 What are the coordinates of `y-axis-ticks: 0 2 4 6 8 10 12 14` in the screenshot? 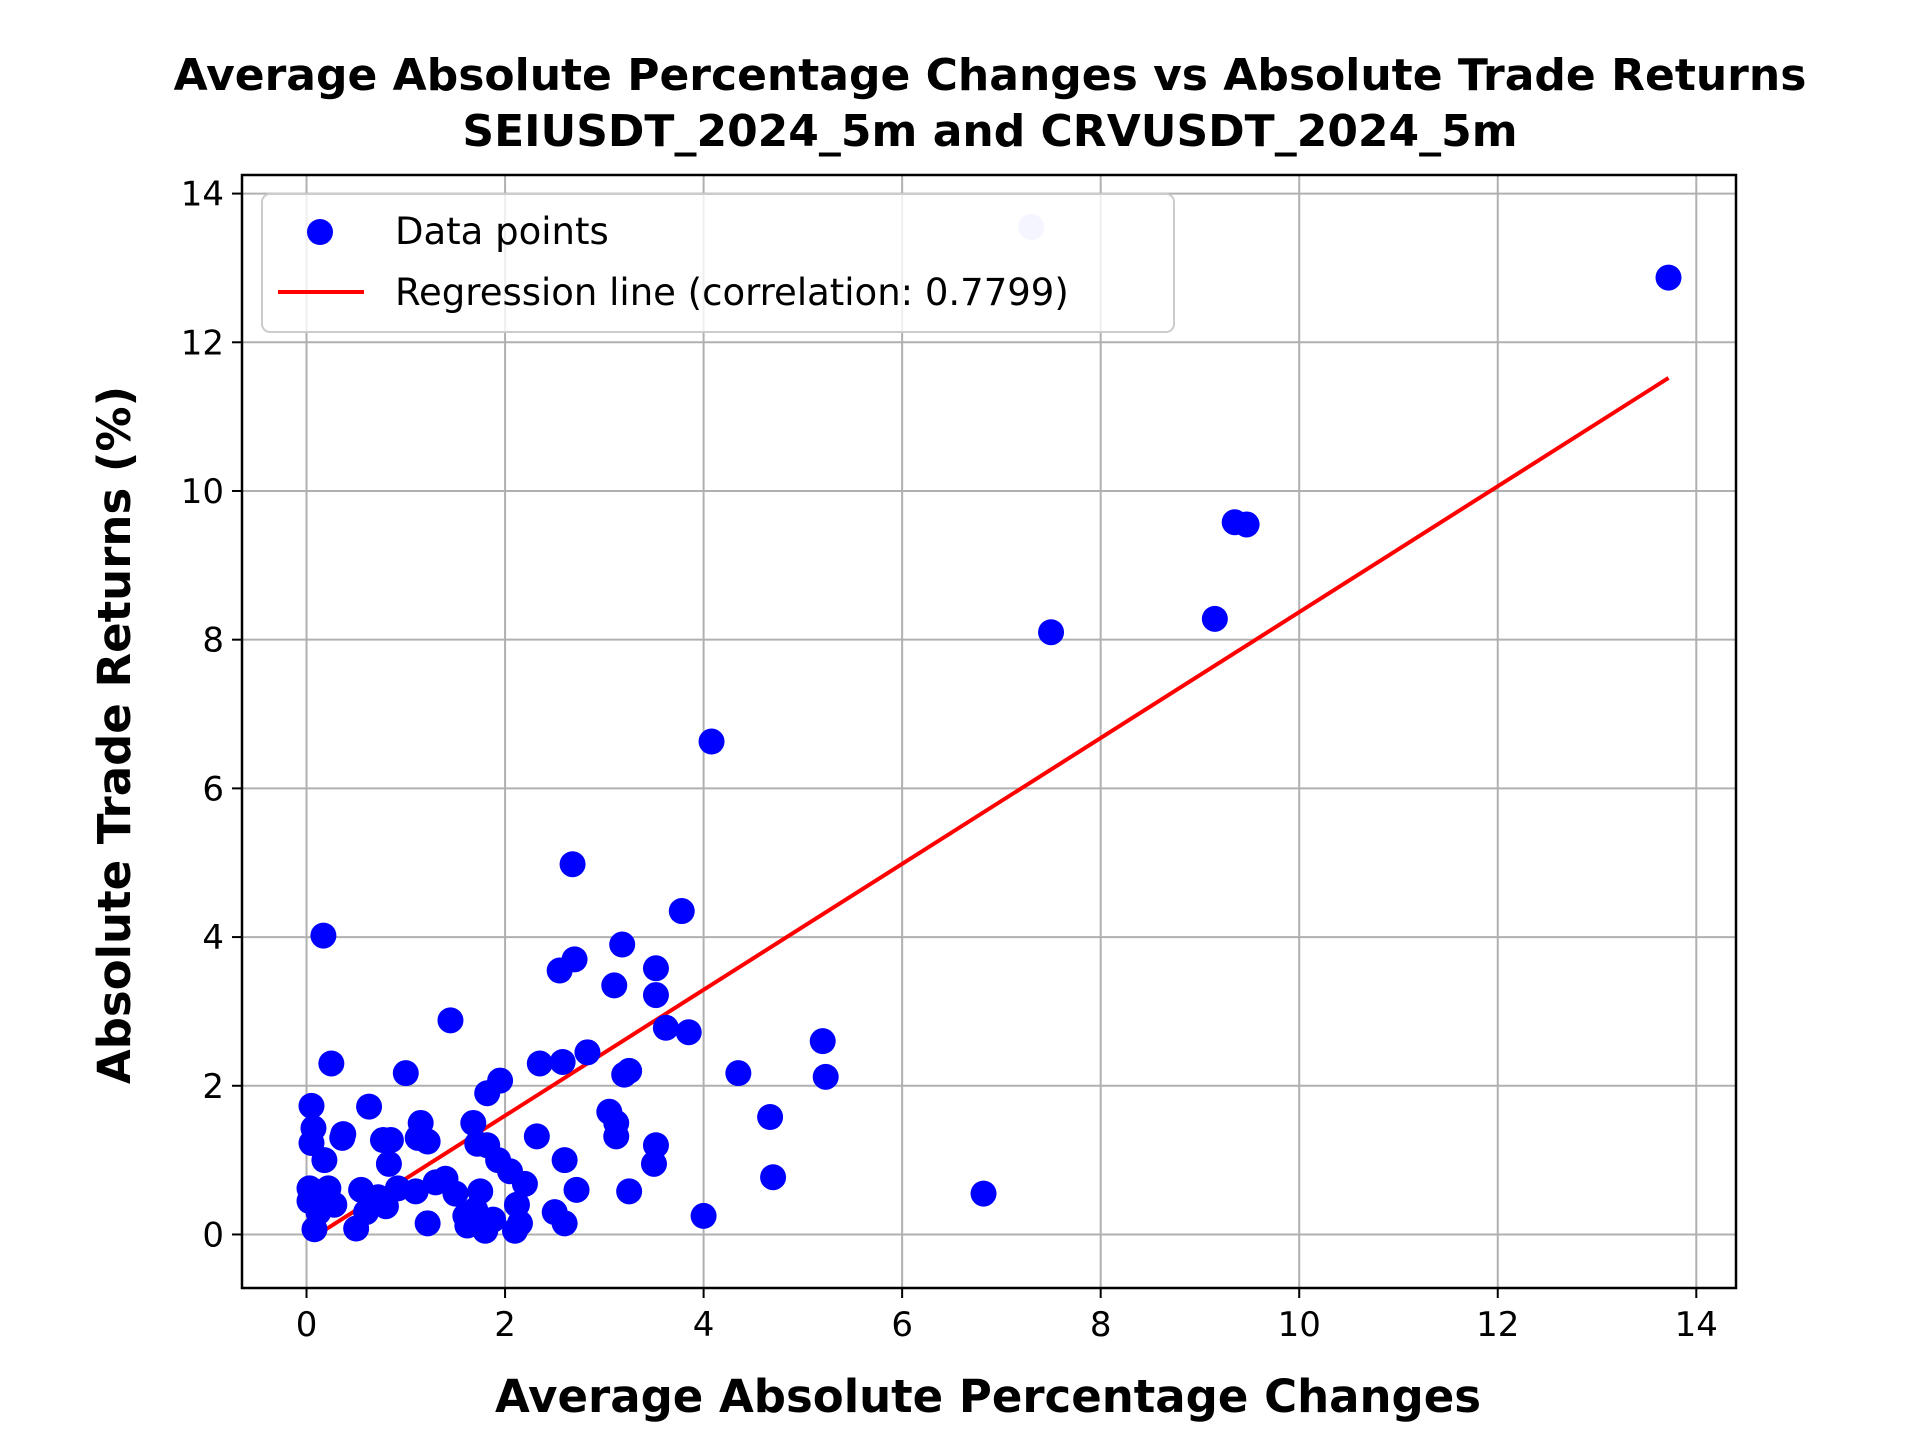 It's located at (211, 715).